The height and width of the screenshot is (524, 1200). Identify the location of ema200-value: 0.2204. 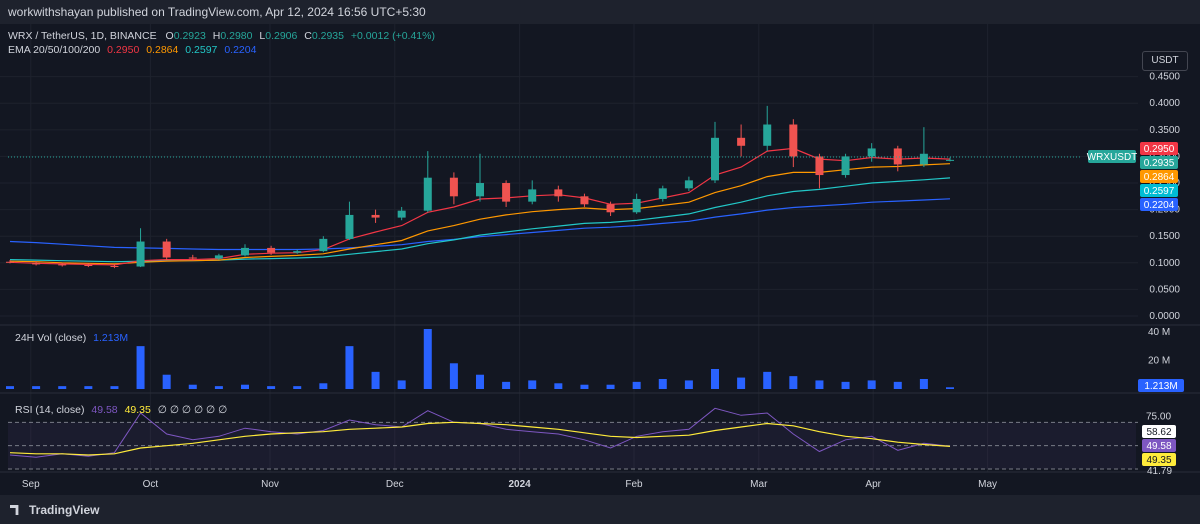
(240, 50).